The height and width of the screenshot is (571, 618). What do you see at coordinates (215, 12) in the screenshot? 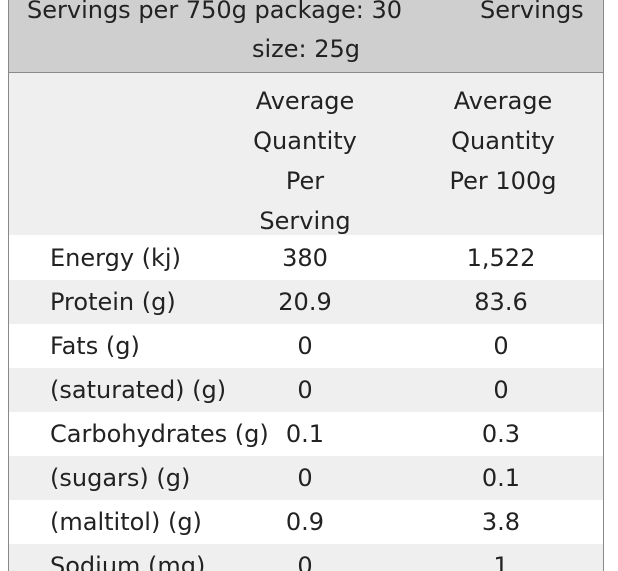
I see `servings-per-package: Servings per 750g package: 30` at bounding box center [215, 12].